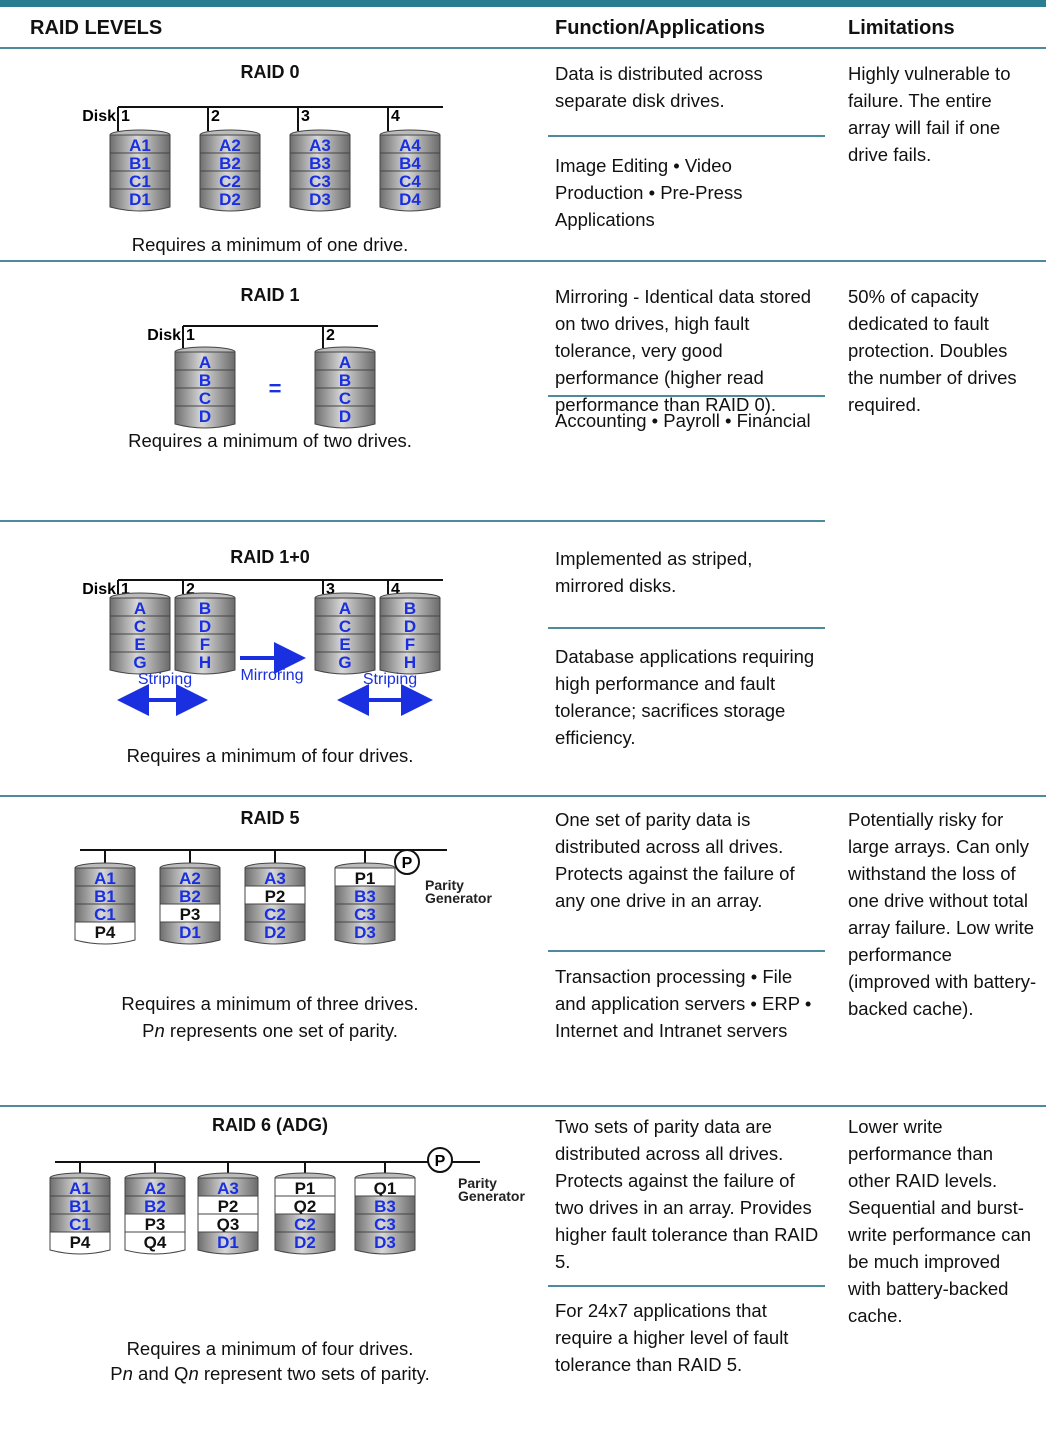 This screenshot has height=1446, width=1046. What do you see at coordinates (190, 914) in the screenshot?
I see `disk-cell-label: P3` at bounding box center [190, 914].